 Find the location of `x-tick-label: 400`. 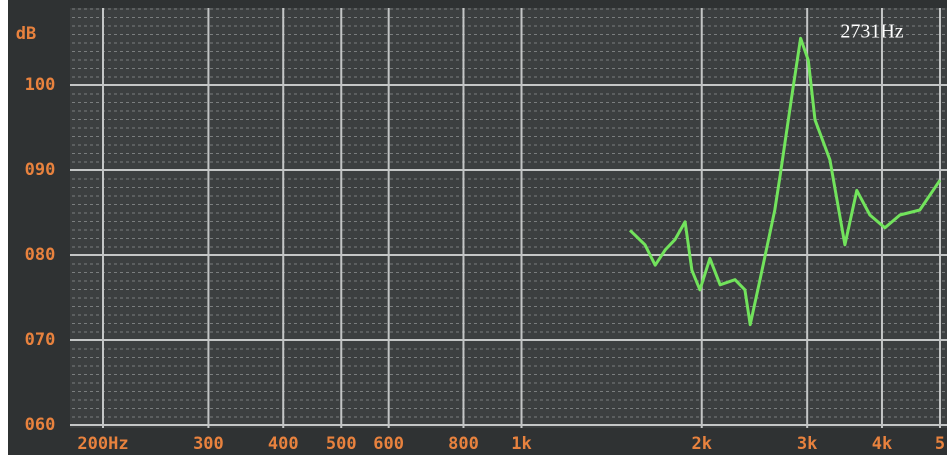

x-tick-label: 400 is located at coordinates (283, 444).